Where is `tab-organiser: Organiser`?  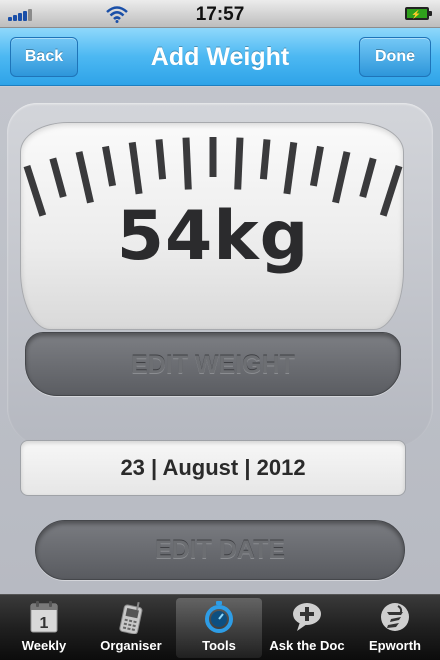
tab-organiser: Organiser is located at coordinates (131, 628).